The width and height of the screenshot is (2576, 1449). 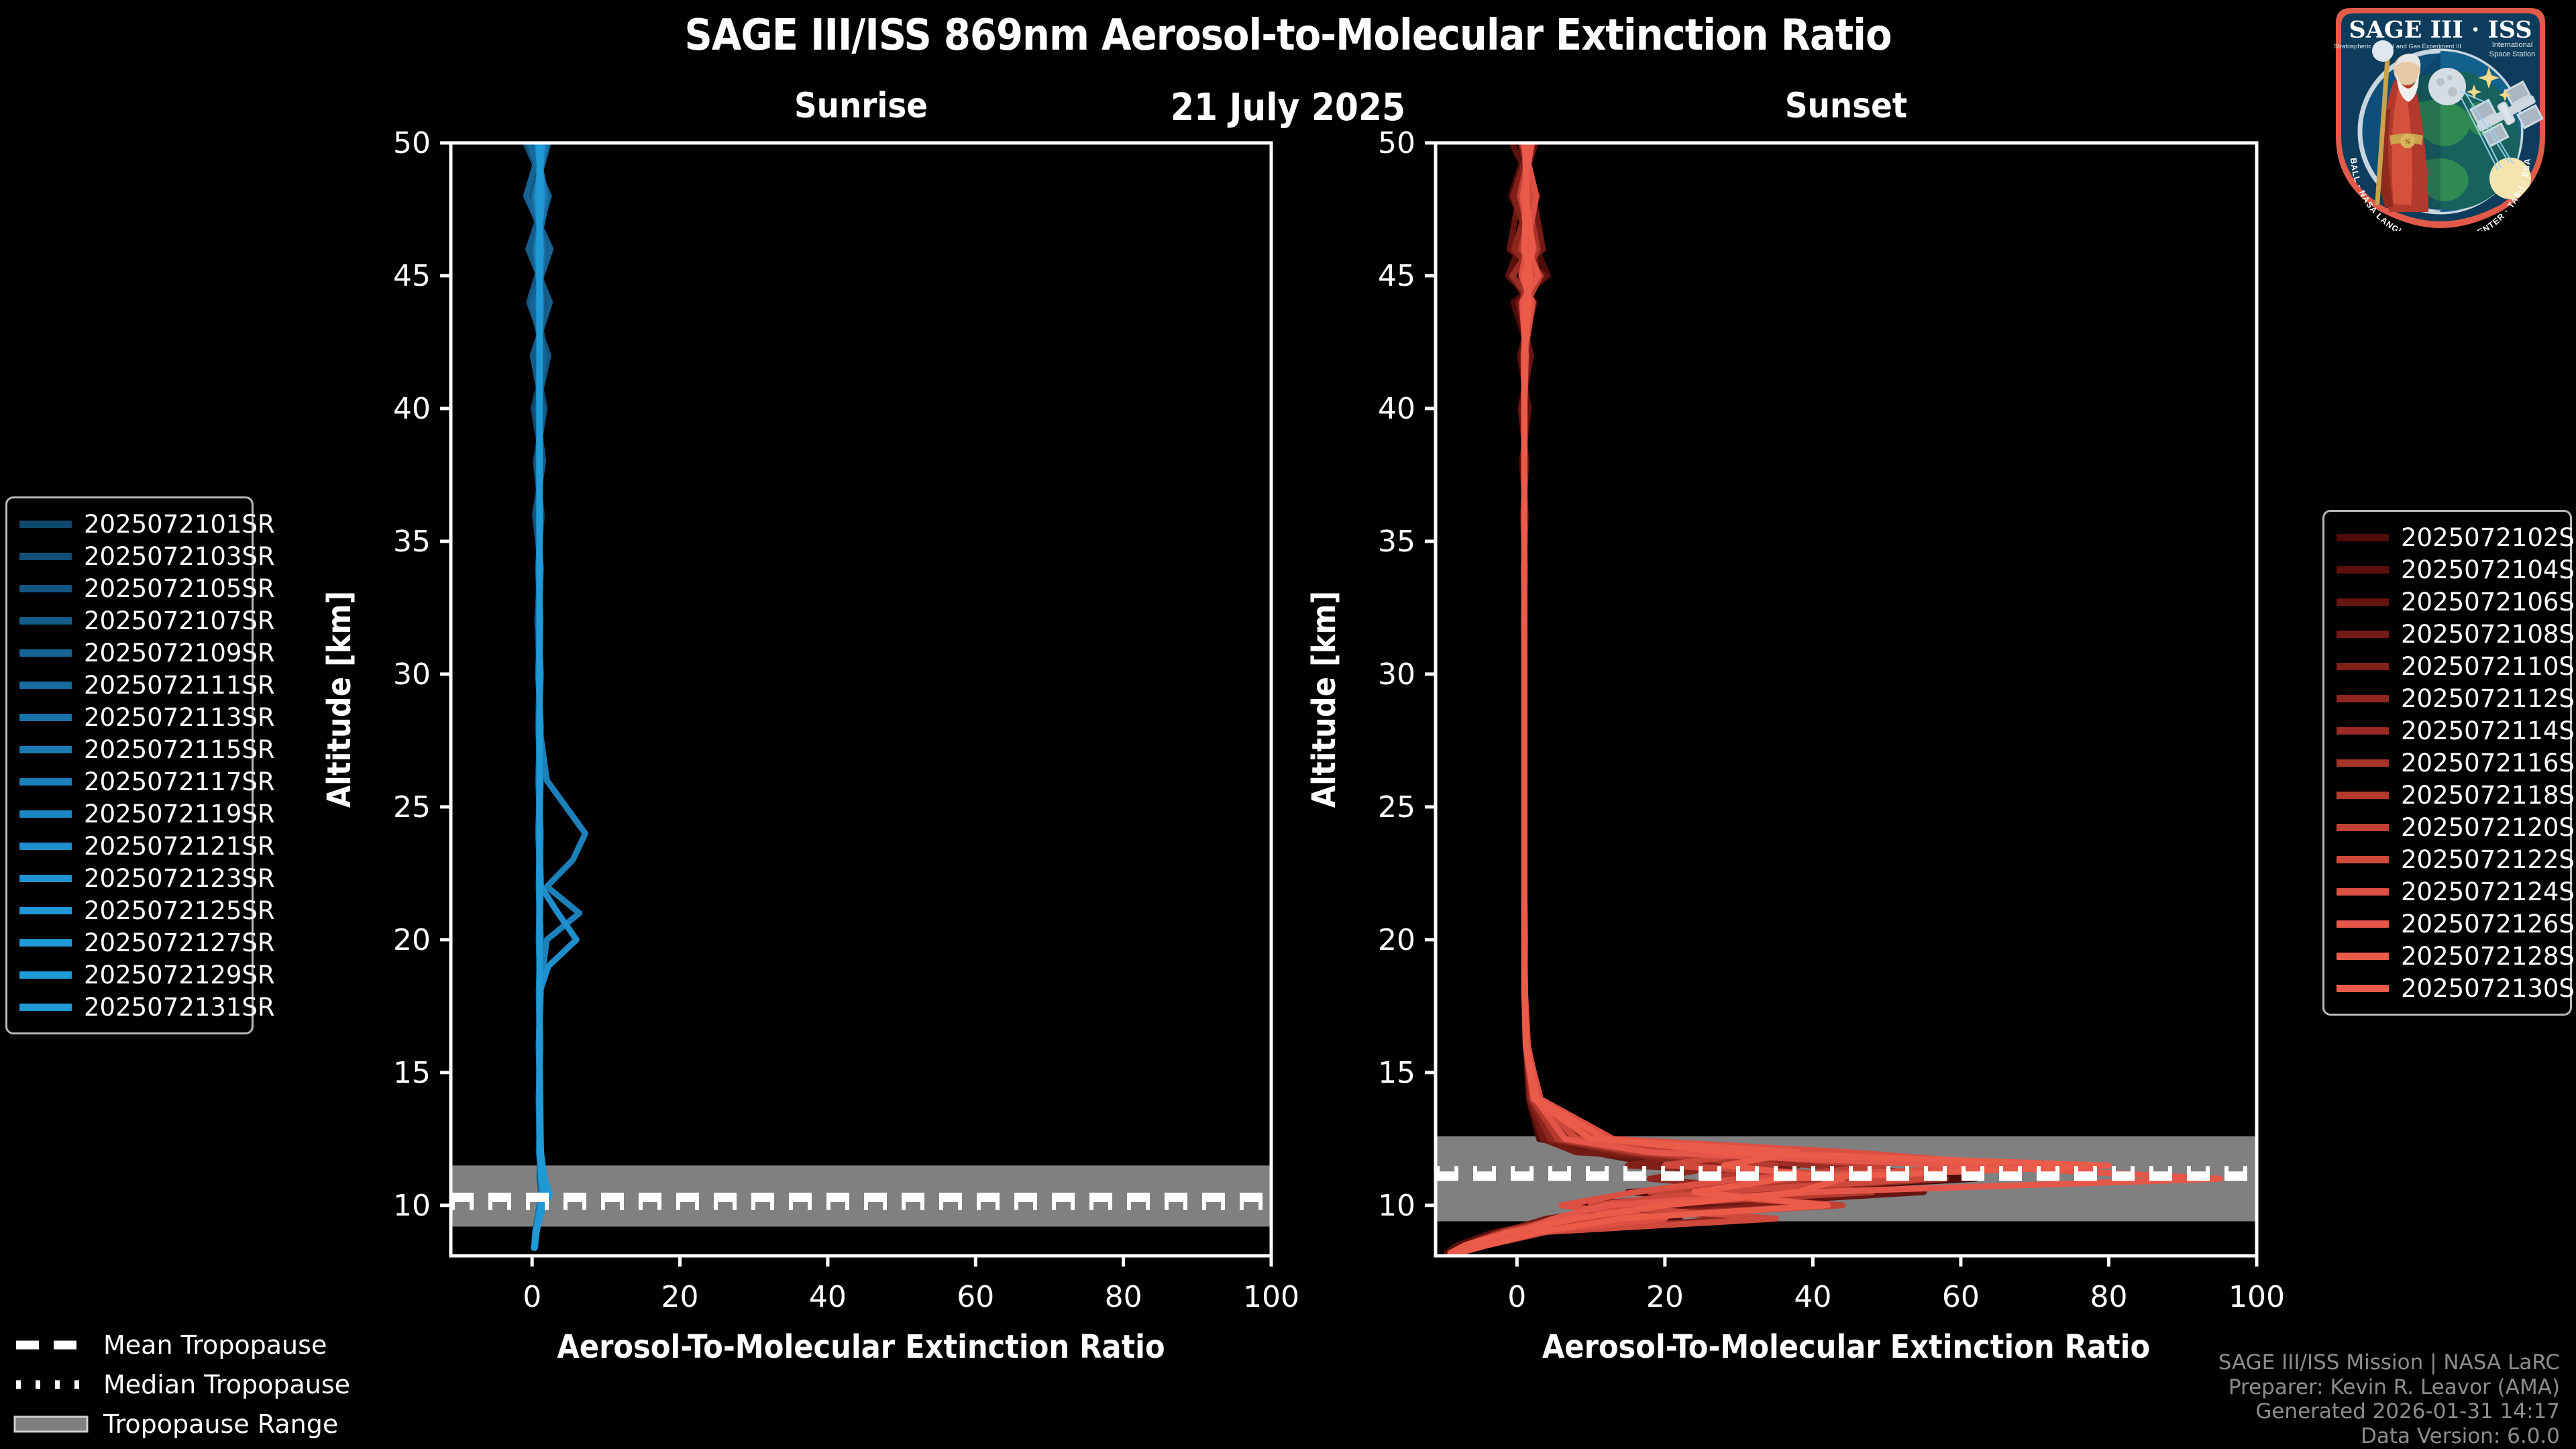 I want to click on tropopause-legend-item: Tropopause Range, so click(x=181, y=1424).